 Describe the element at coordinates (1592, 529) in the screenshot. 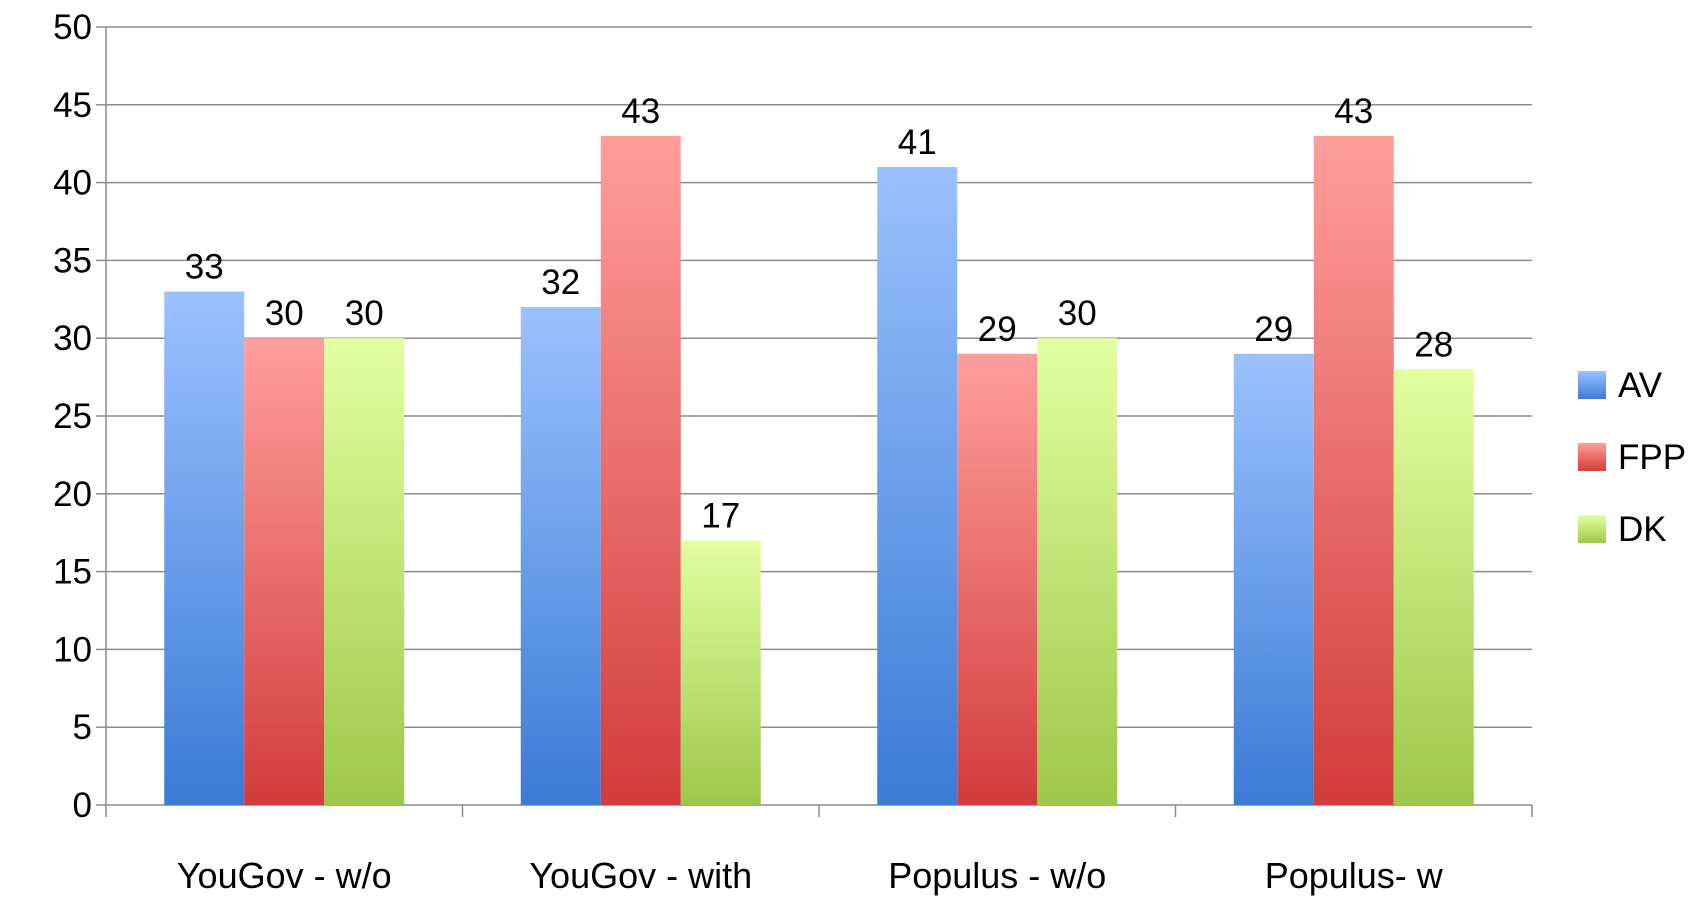

I see `legend-swatch-dk` at that location.